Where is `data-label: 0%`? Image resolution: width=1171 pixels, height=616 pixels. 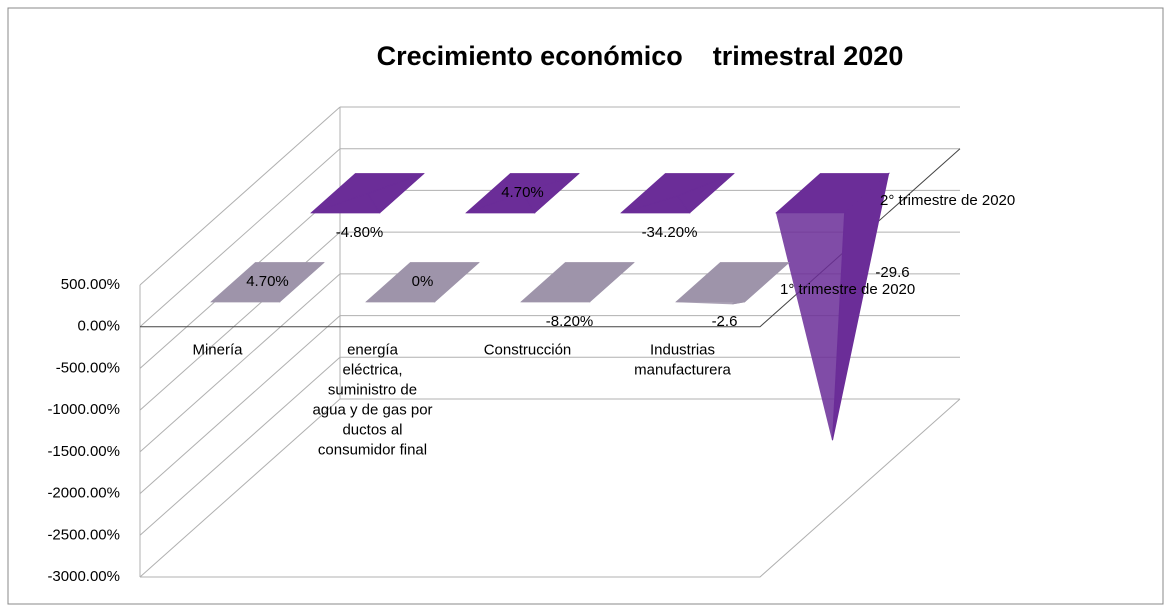 data-label: 0% is located at coordinates (423, 281).